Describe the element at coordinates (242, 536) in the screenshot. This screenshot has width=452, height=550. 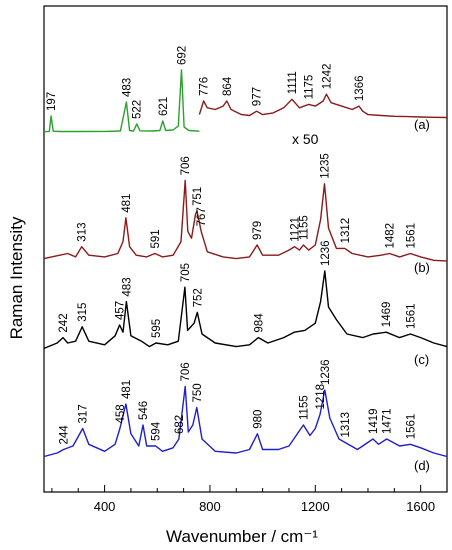
I see `x-axis-title: Wavenumber / cm⁻¹` at that location.